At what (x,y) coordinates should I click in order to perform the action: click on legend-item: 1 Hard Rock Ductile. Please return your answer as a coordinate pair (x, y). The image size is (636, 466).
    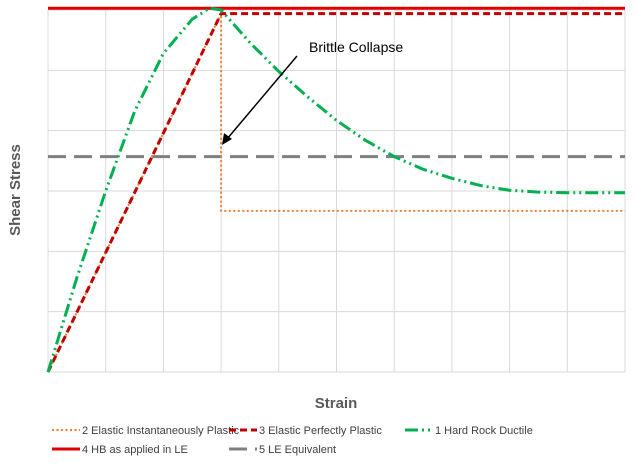
    Looking at the image, I should click on (469, 431).